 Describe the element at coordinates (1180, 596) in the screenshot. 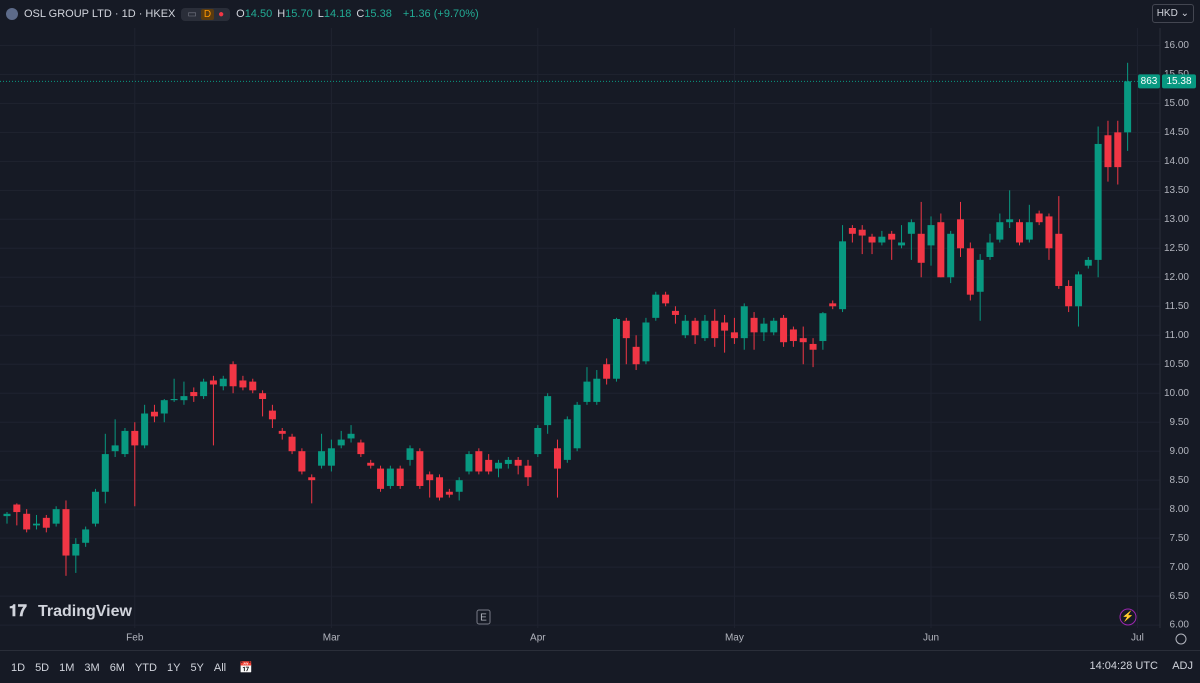

I see `y-tick-label: 6.50` at that location.